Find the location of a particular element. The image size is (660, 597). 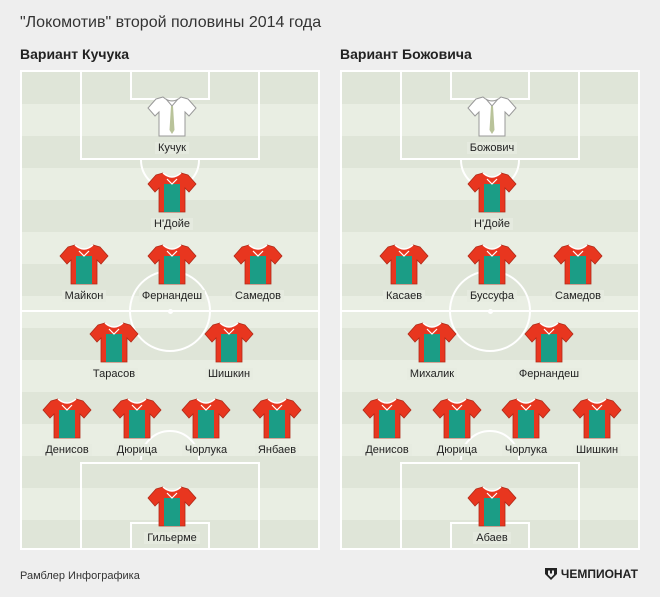

player: Буссуфа is located at coordinates (492, 273).